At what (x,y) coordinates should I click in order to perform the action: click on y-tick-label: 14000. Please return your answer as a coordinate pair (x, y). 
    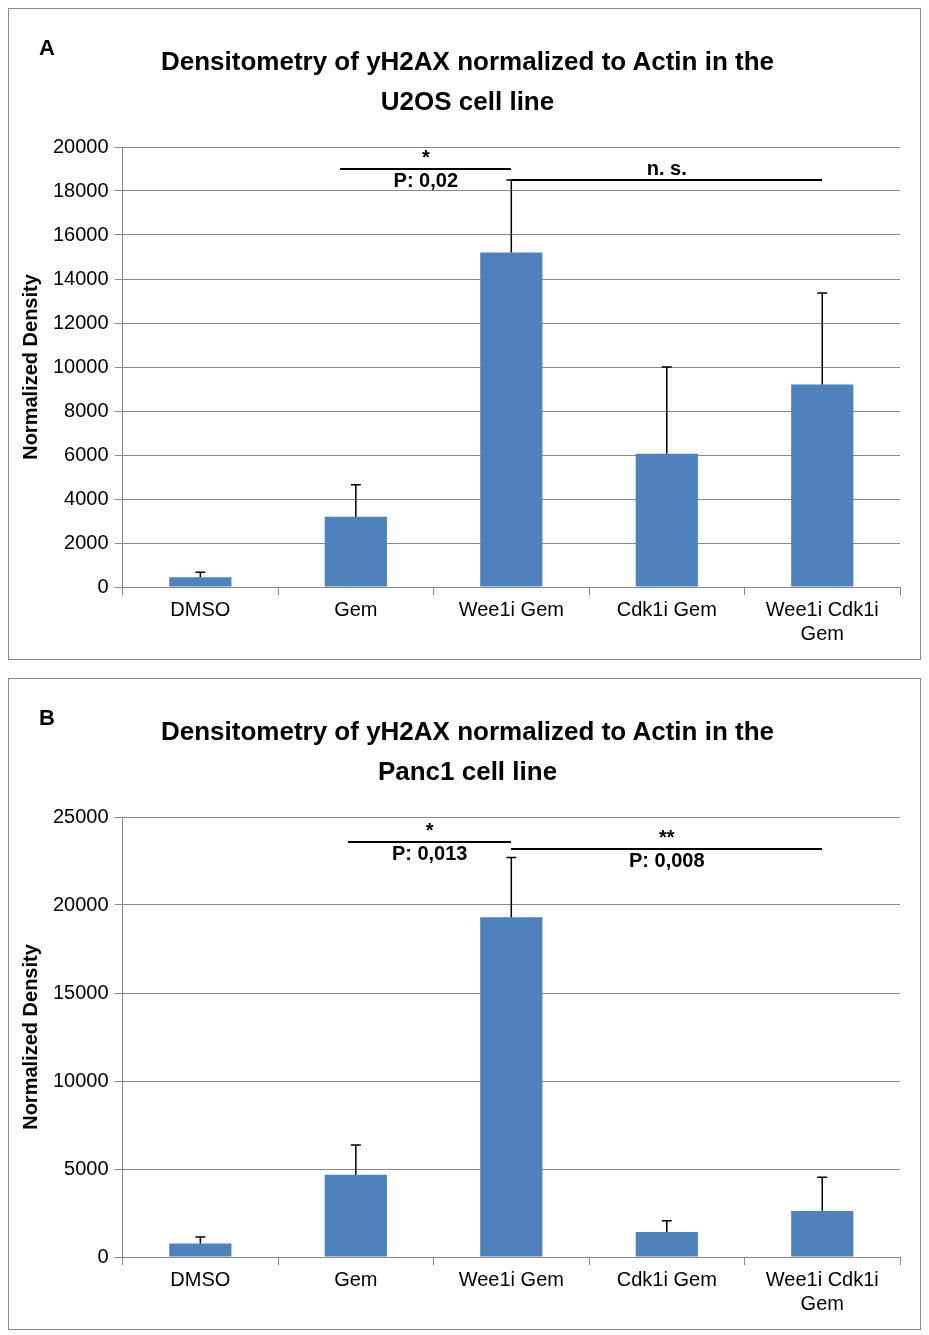
    Looking at the image, I should click on (80, 277).